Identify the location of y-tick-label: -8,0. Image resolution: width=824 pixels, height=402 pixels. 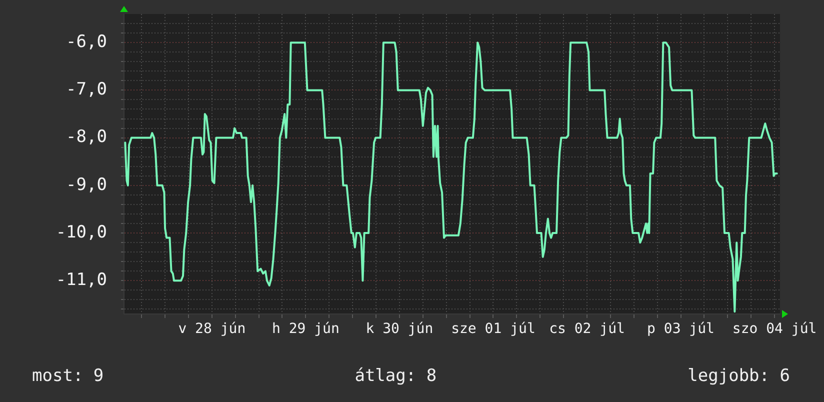
(86, 137).